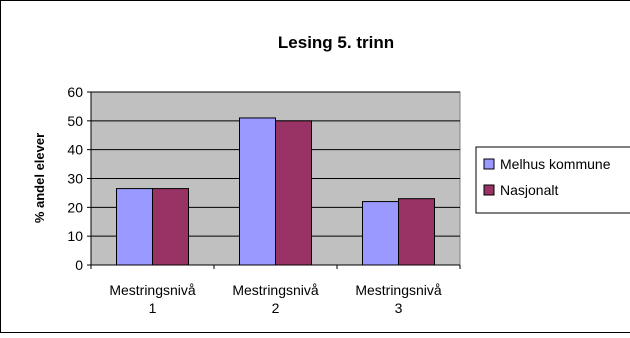 Image resolution: width=630 pixels, height=338 pixels. What do you see at coordinates (153, 308) in the screenshot?
I see `x-tick-label-line: 1` at bounding box center [153, 308].